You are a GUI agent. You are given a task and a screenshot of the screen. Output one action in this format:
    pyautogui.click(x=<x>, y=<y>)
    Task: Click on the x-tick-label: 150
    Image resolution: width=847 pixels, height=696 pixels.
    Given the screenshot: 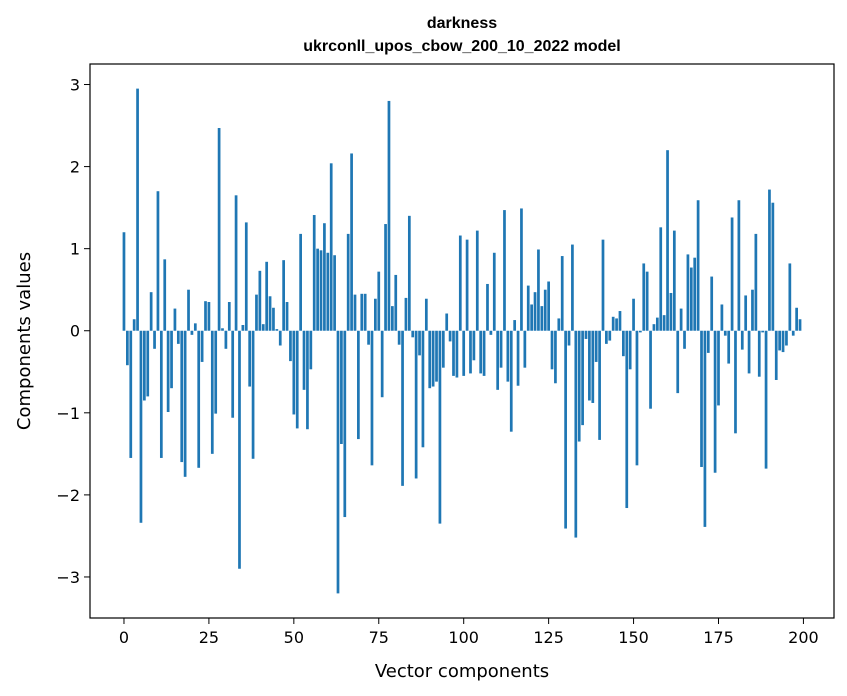 What is the action you would take?
    pyautogui.click(x=633, y=637)
    